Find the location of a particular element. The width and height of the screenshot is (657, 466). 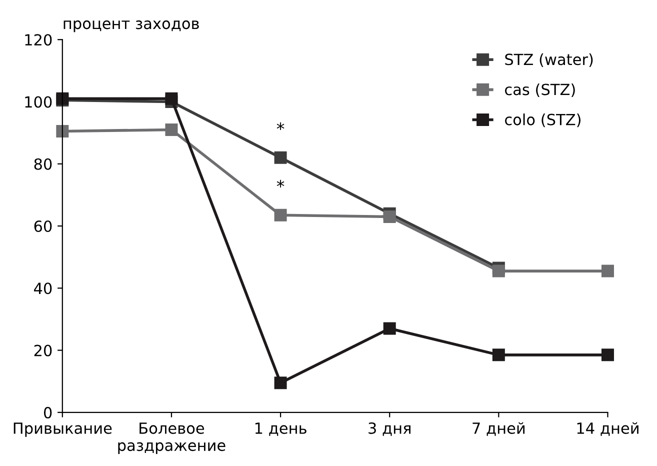

legend-label: STZ (water) is located at coordinates (549, 60).